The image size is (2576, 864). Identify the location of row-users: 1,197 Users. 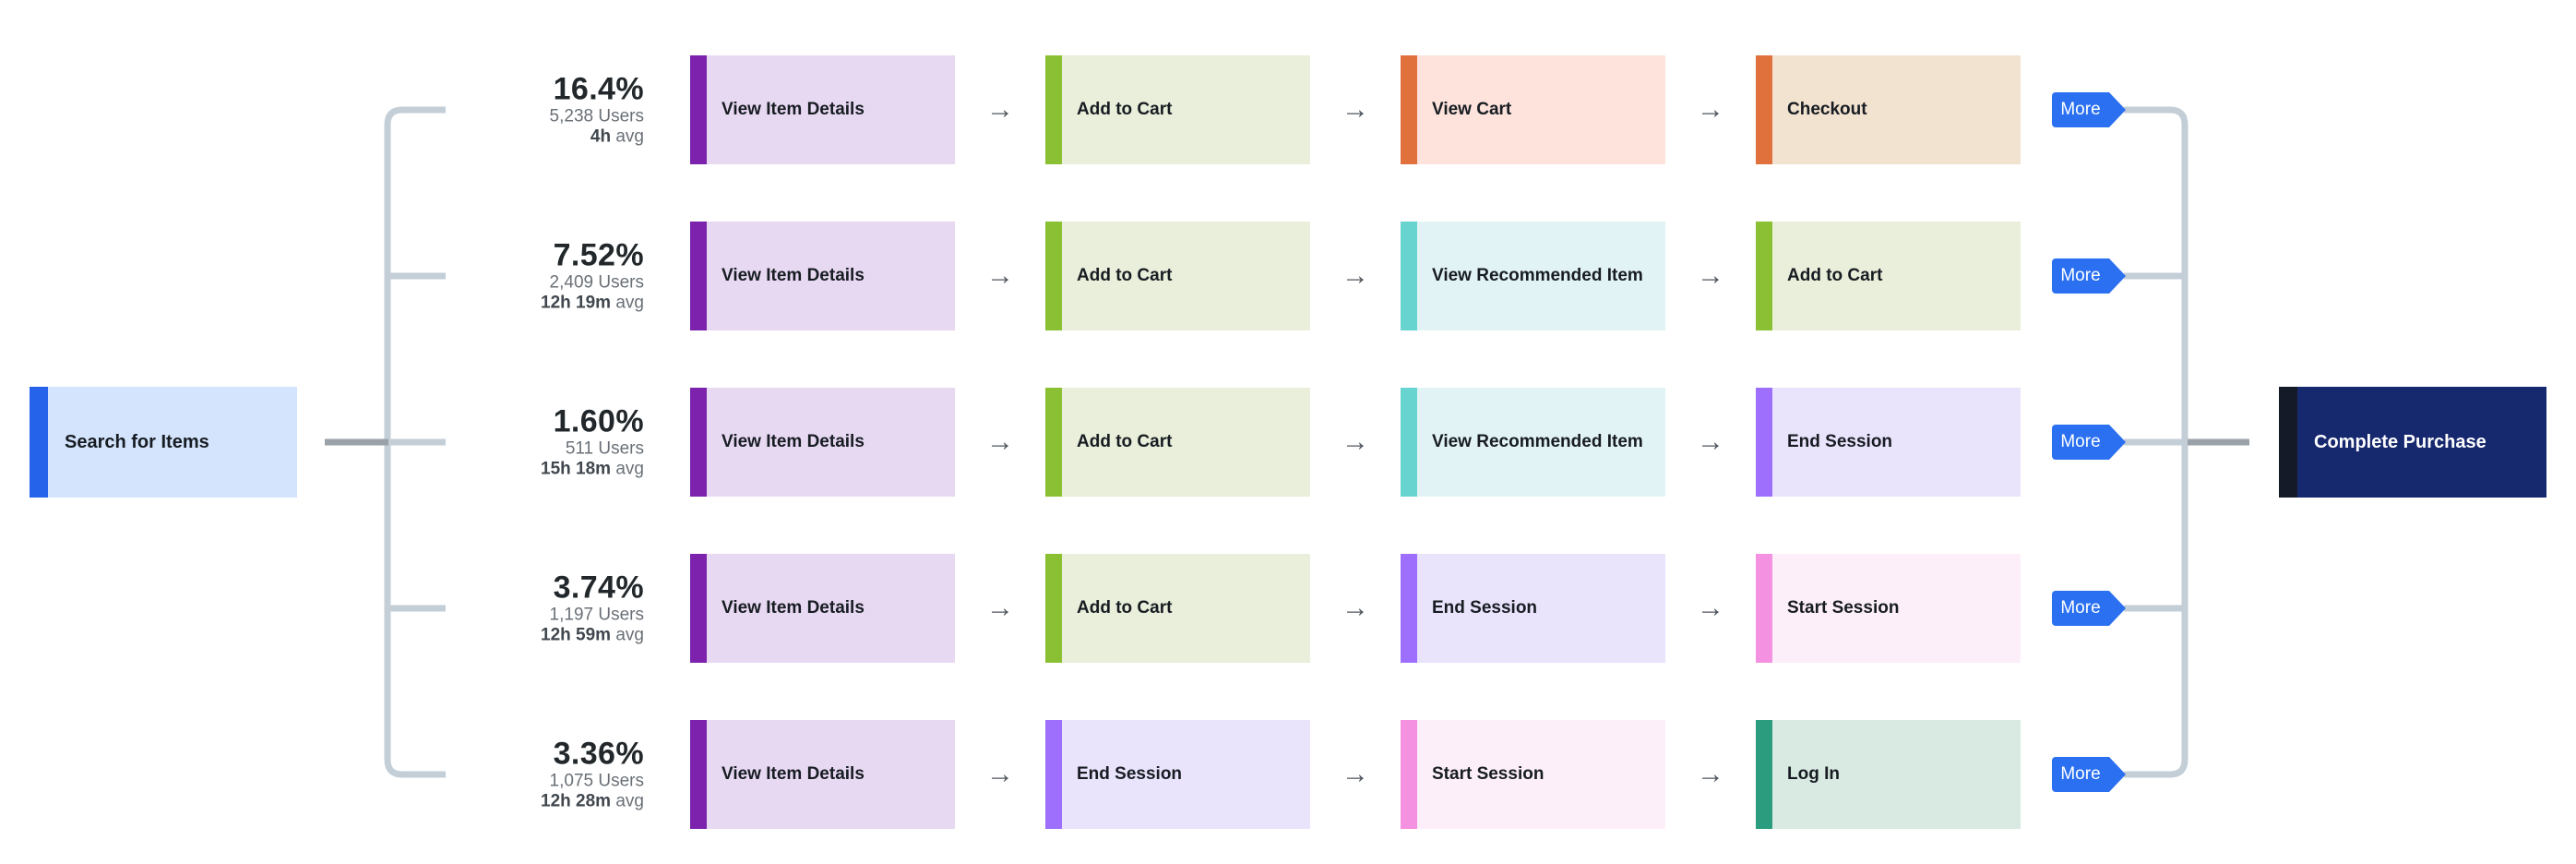
(596, 615).